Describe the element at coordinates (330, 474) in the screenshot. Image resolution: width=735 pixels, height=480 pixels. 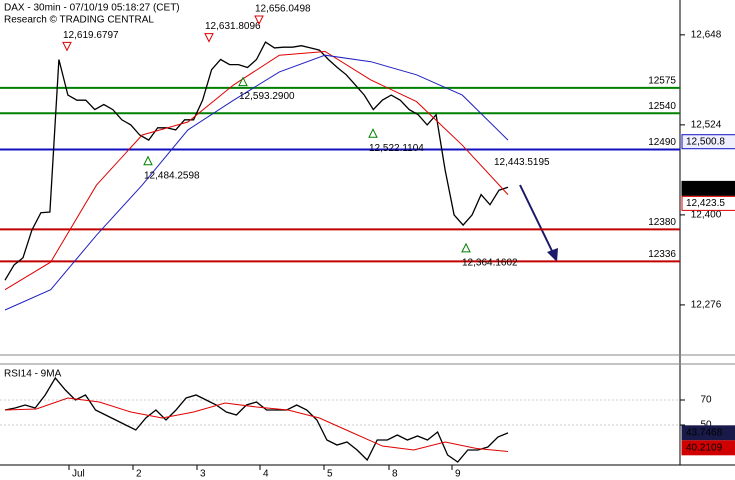
I see `x-tick-label: 5` at that location.